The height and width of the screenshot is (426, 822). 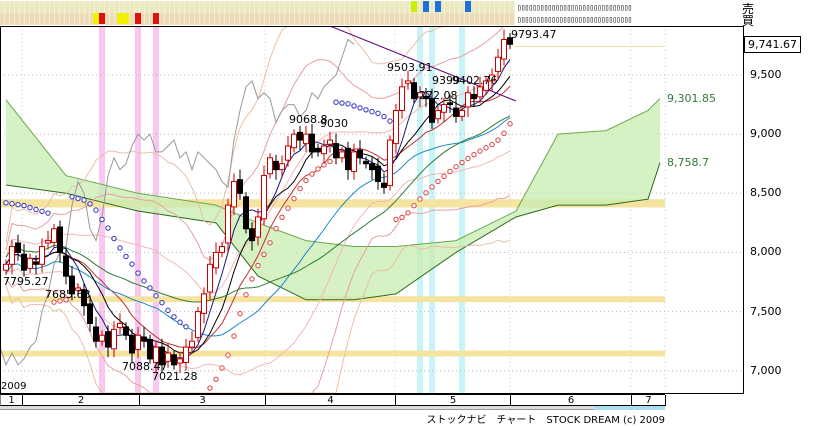 What do you see at coordinates (332, 408) in the screenshot?
I see `chart-scrollbar` at bounding box center [332, 408].